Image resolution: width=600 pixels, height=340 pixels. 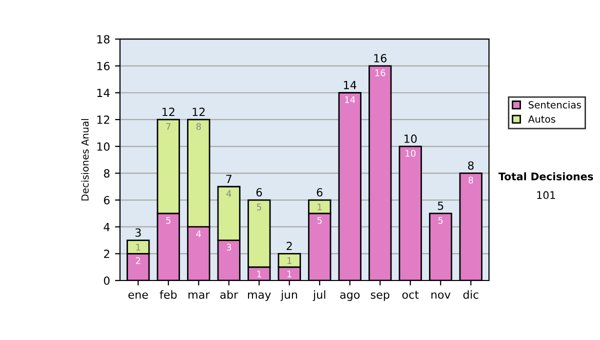 I want to click on y-tick-label: 0, so click(x=107, y=280).